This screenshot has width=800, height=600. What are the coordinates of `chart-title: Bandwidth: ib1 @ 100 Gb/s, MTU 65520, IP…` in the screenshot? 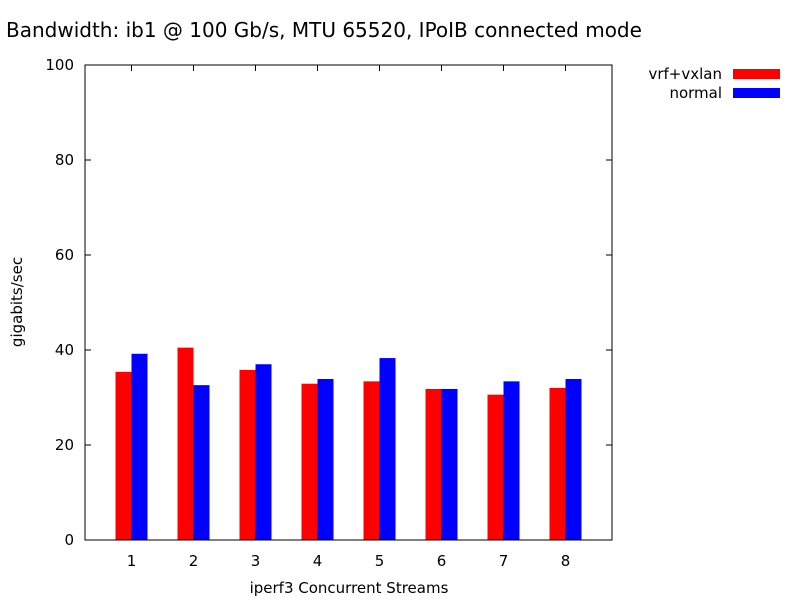 It's located at (324, 30).